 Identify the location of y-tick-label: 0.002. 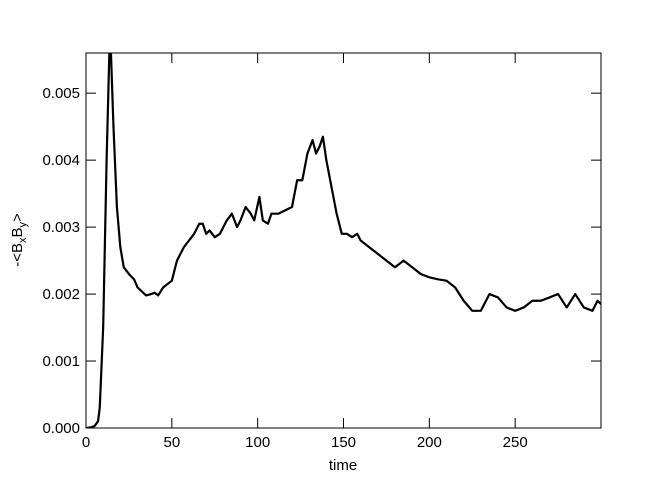
(61, 294).